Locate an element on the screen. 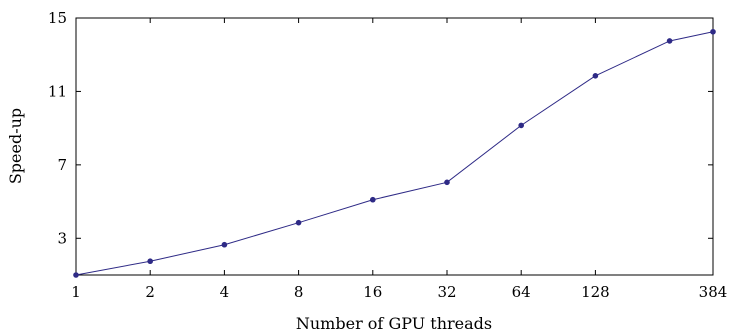  y-tick-label: 11 is located at coordinates (57, 91).